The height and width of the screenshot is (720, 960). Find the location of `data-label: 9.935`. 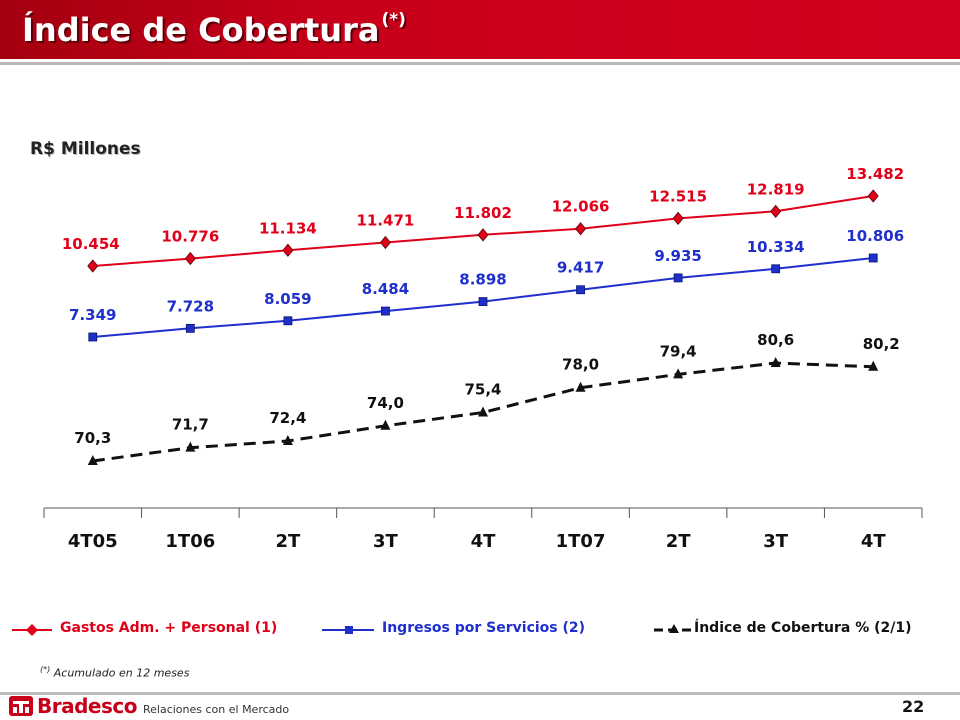

data-label: 9.935 is located at coordinates (677, 256).